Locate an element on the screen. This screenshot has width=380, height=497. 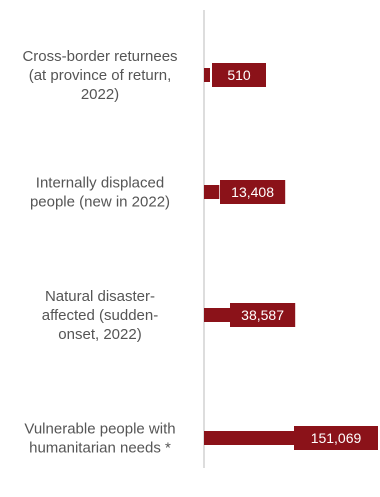
category-label-line: (at province of return, is located at coordinates (100, 75).